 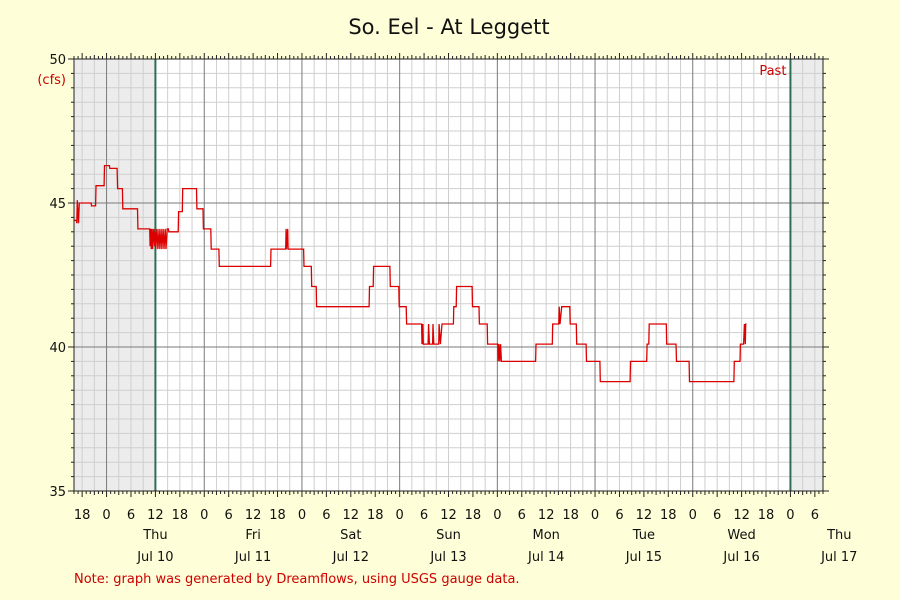 What do you see at coordinates (448, 535) in the screenshot?
I see `day-weekday-label: Sun` at bounding box center [448, 535].